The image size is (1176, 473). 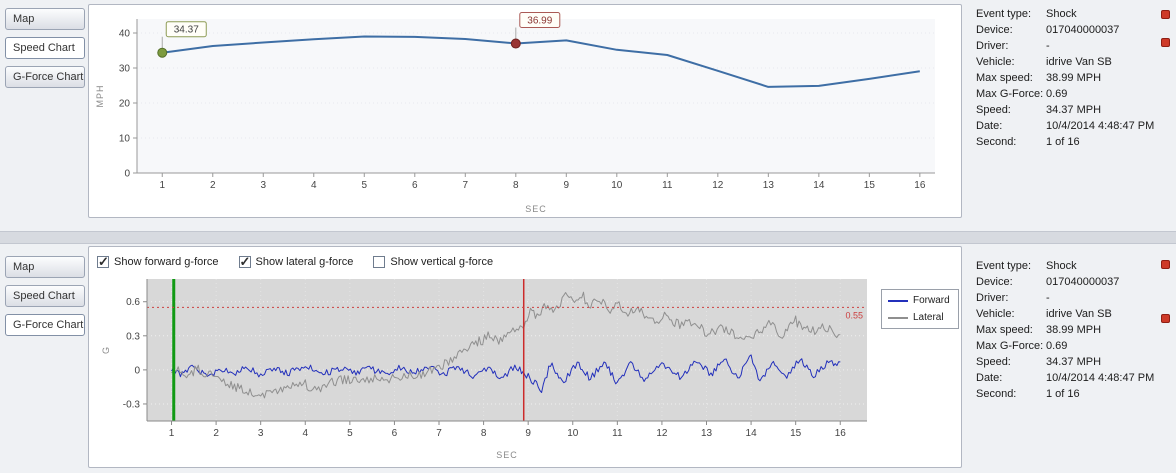 I want to click on svg-text: 0, so click(x=127, y=174).